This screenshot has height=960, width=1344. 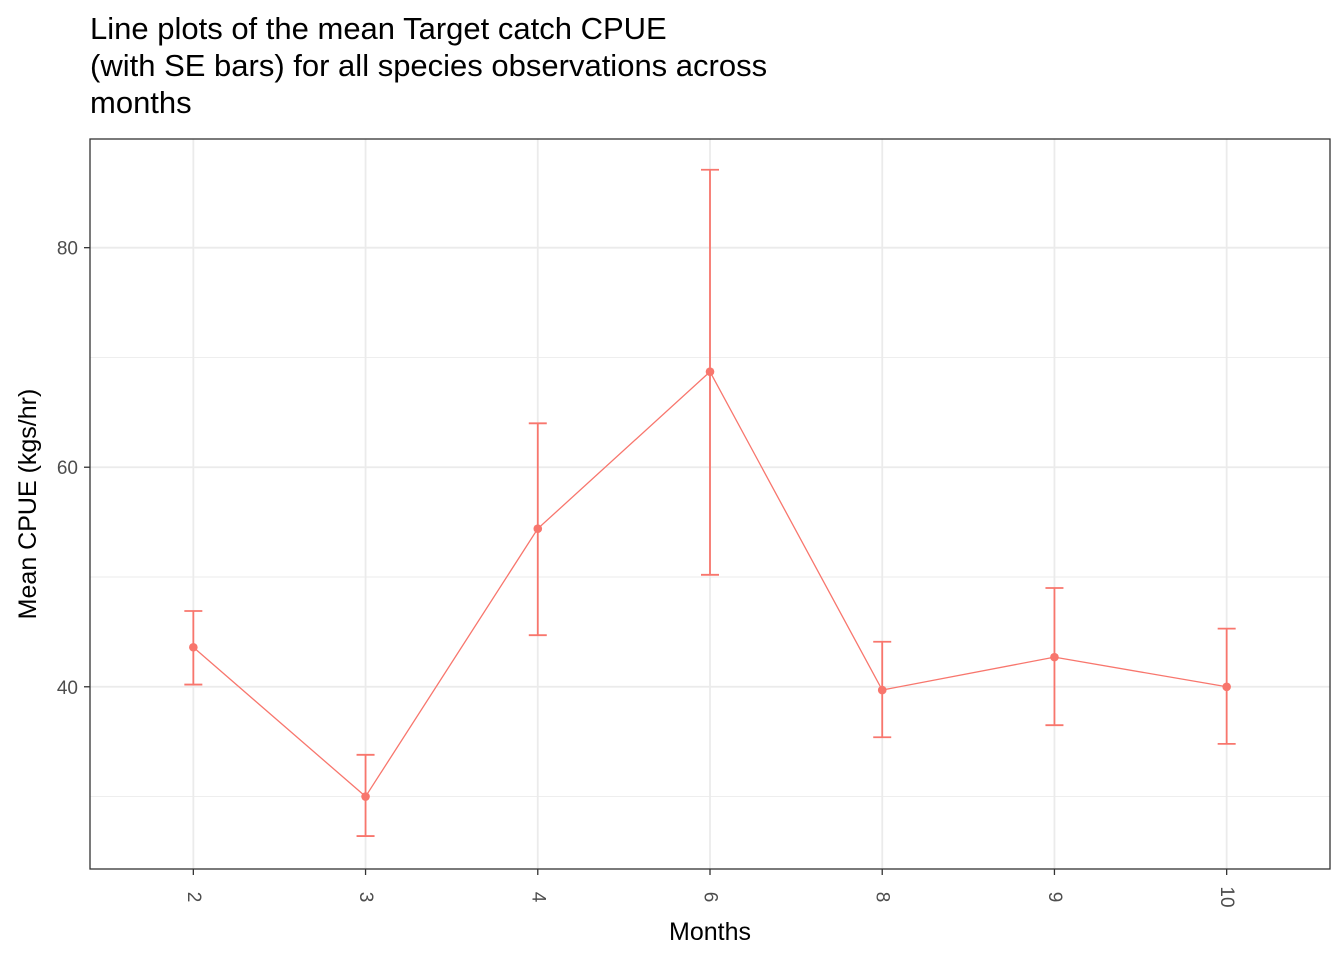 What do you see at coordinates (67, 249) in the screenshot?
I see `y-tick-label: 80` at bounding box center [67, 249].